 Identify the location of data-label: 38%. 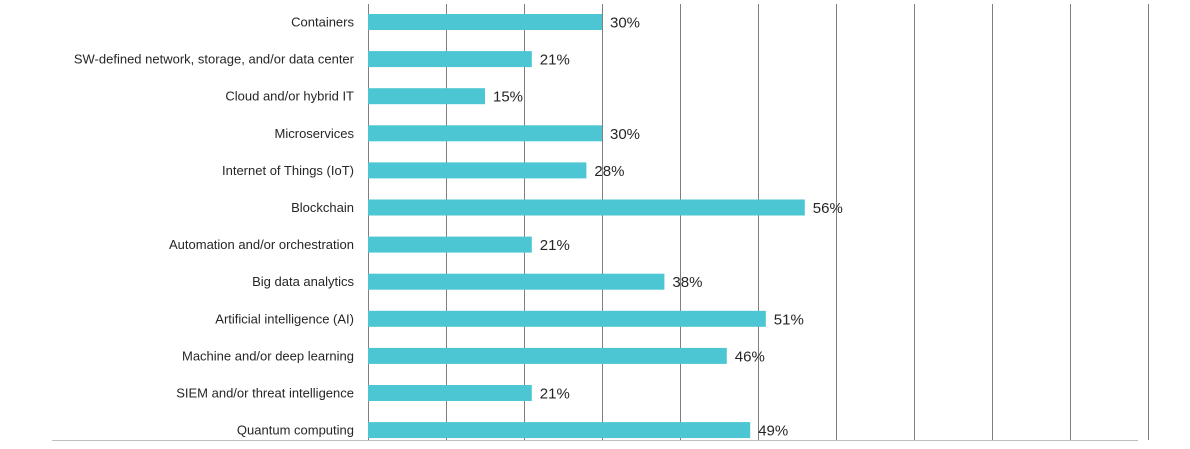
(687, 282).